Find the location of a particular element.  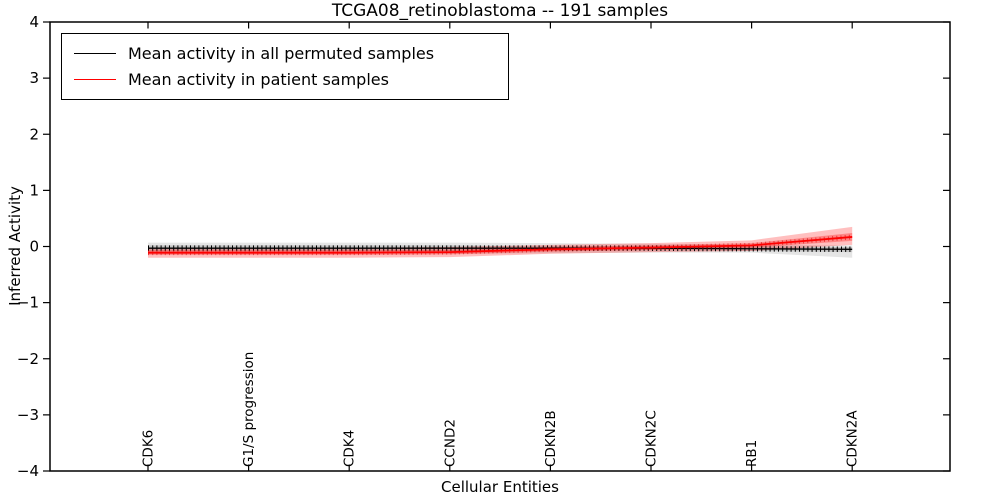

chart-title: TCGA08_retinoblastoma -- 191 samples is located at coordinates (500, 11).